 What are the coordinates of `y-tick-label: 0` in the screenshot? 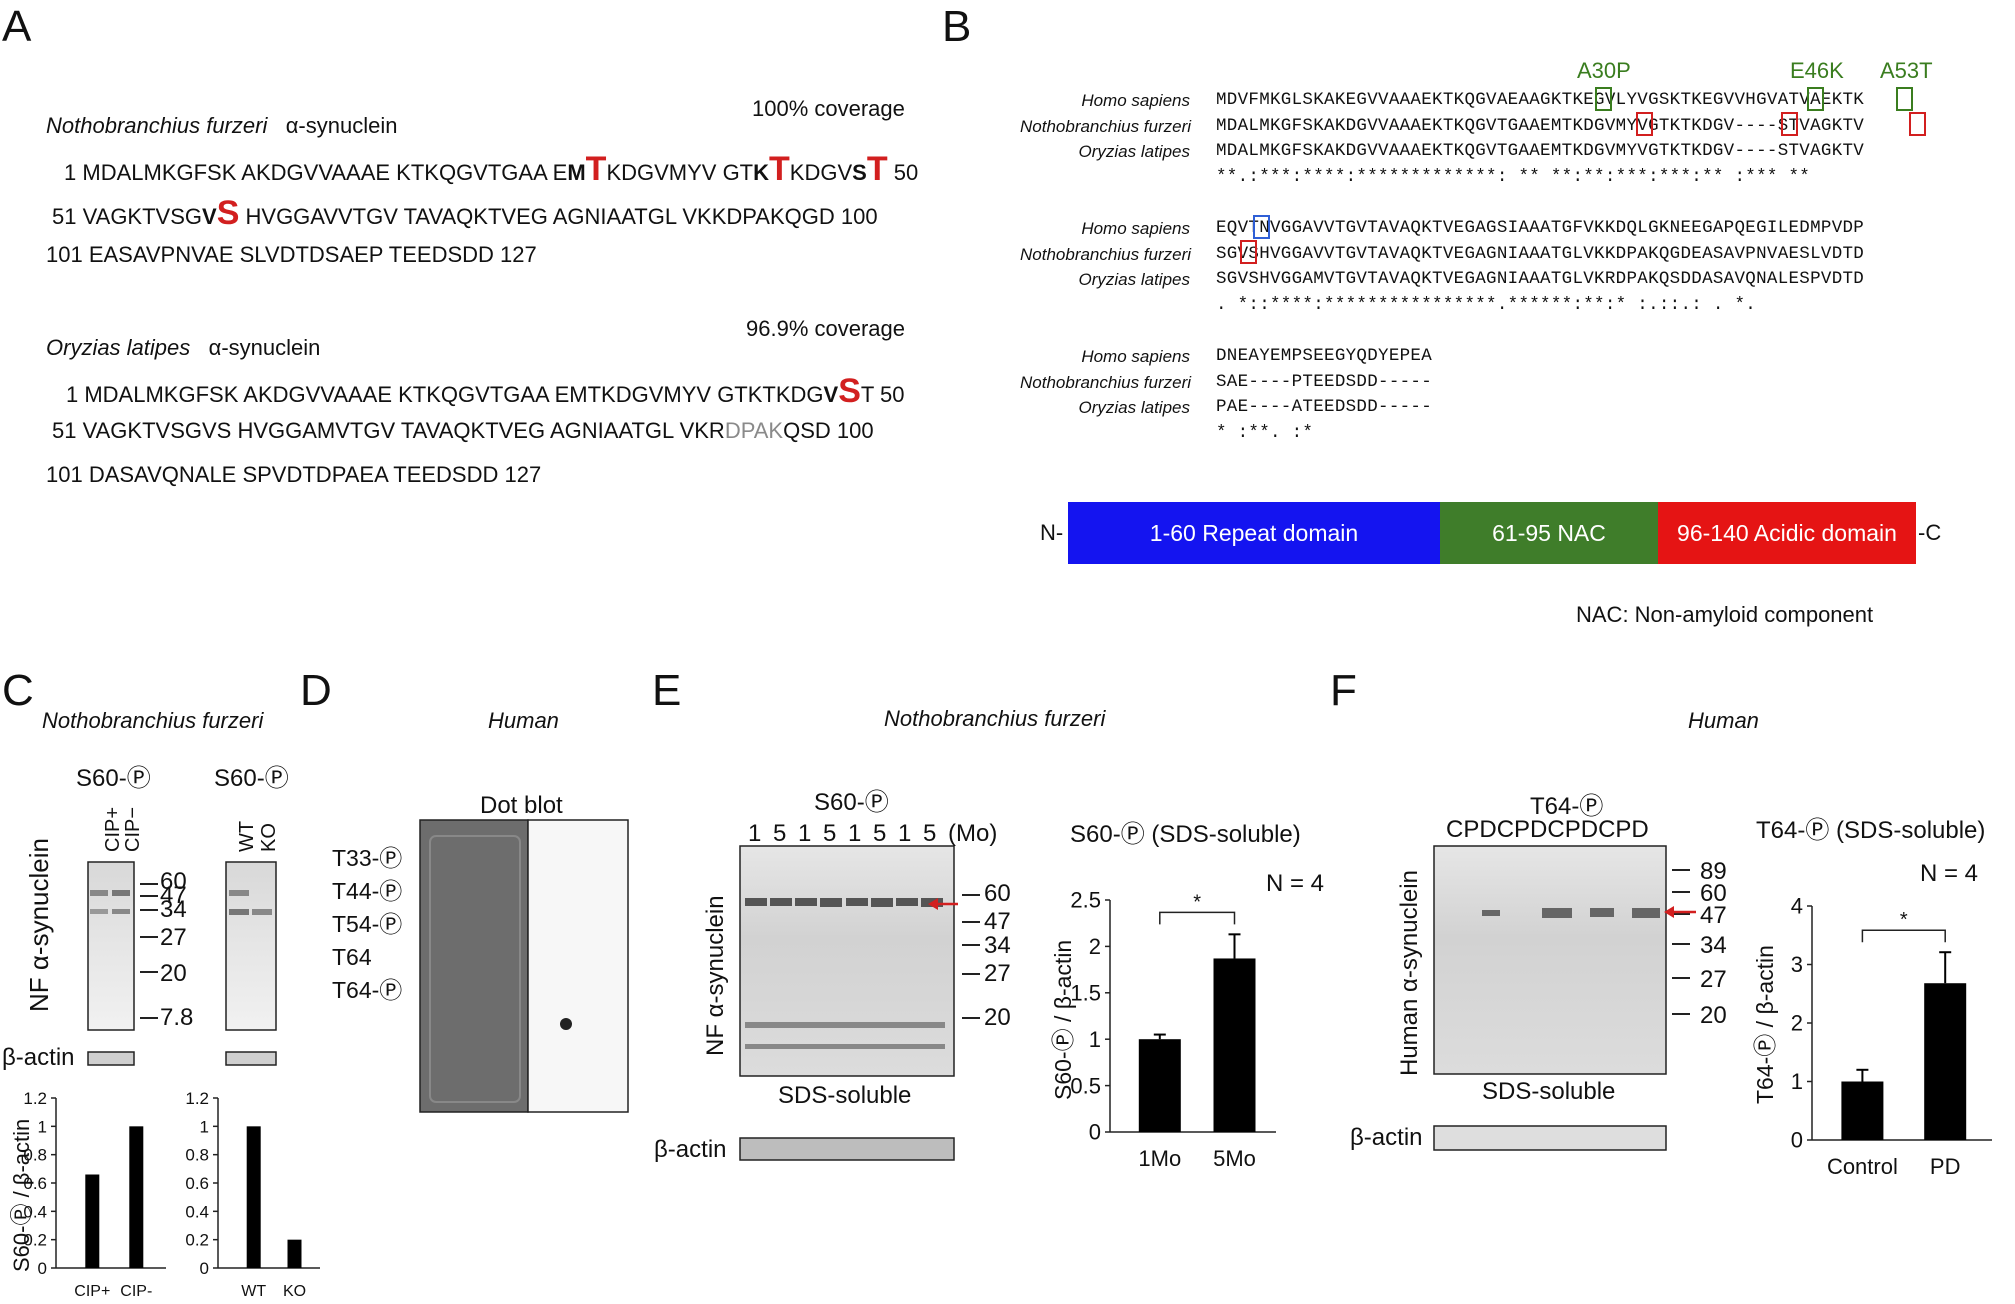 It's located at (204, 1268).